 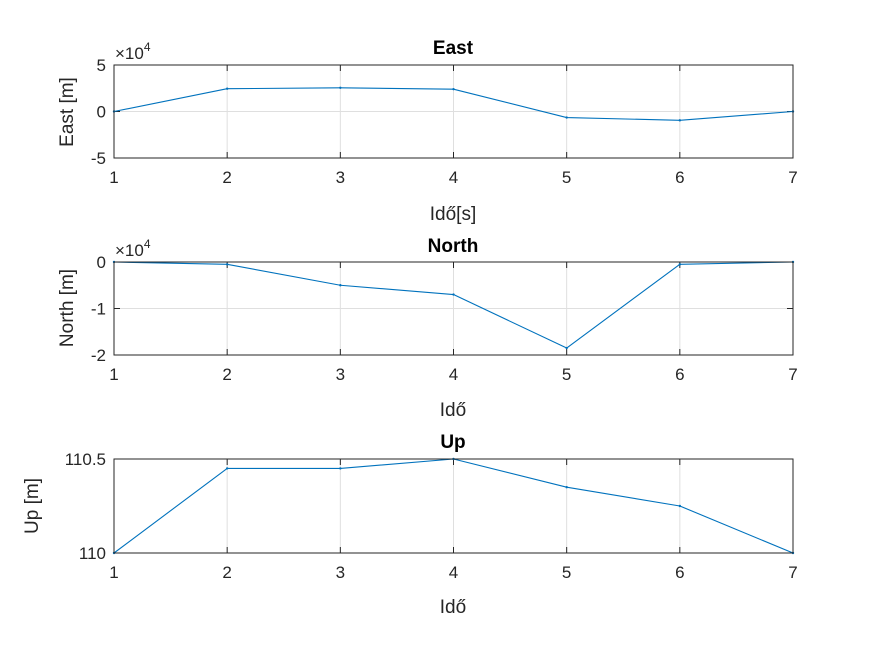 What do you see at coordinates (792, 177) in the screenshot?
I see `east-x-tick-label: 7` at bounding box center [792, 177].